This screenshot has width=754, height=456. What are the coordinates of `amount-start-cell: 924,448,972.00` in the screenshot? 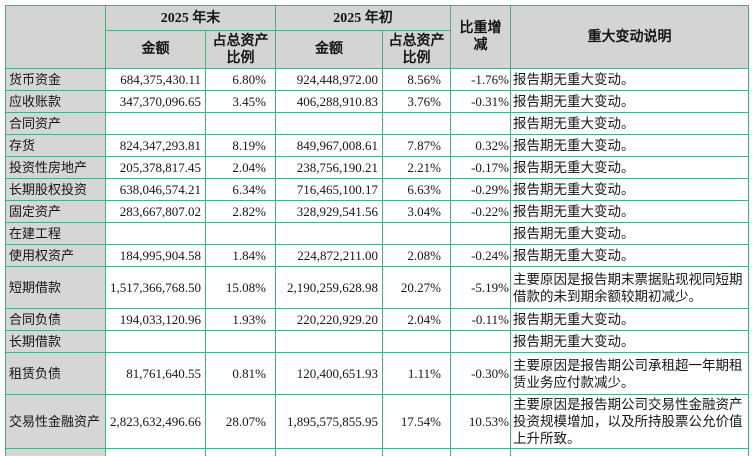 It's located at (329, 79).